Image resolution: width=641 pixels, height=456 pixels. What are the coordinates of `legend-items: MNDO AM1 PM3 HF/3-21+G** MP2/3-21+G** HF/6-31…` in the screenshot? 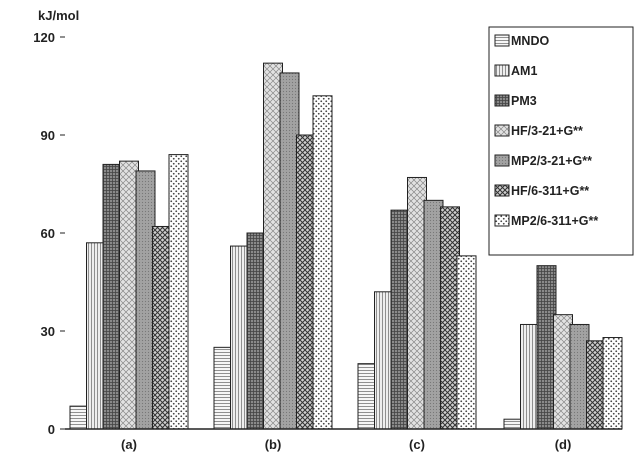 It's located at (546, 131).